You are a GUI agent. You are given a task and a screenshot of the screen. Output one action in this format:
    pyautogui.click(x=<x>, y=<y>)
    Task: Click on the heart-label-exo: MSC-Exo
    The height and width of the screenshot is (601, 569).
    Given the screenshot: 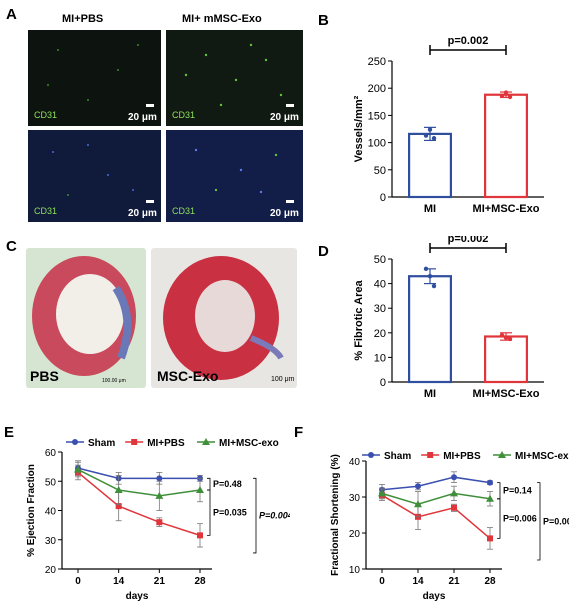 What is the action you would take?
    pyautogui.click(x=188, y=376)
    